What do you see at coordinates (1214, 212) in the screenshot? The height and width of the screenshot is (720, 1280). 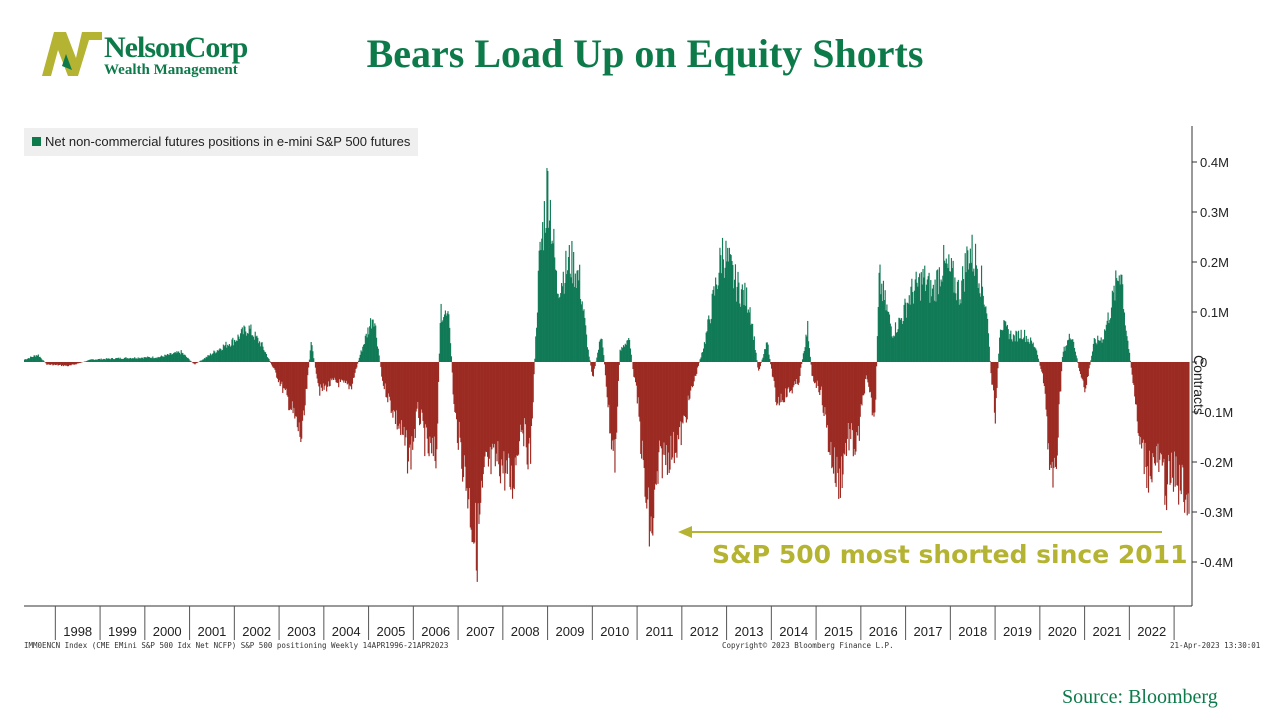 I see `y-tick-label: 0.3M` at bounding box center [1214, 212].